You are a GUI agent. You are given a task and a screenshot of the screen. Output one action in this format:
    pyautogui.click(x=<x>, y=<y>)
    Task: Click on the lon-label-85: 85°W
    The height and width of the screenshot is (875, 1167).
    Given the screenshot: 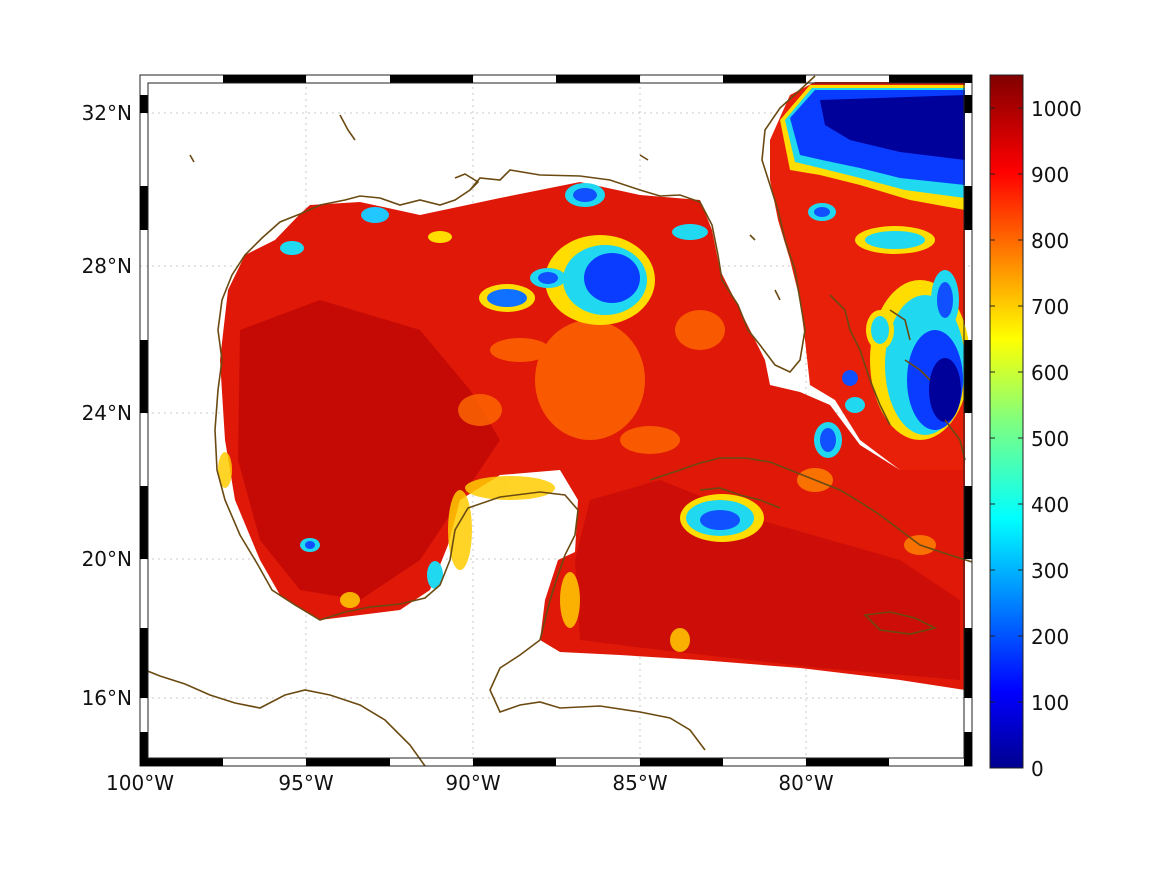 What is the action you would take?
    pyautogui.click(x=639, y=783)
    